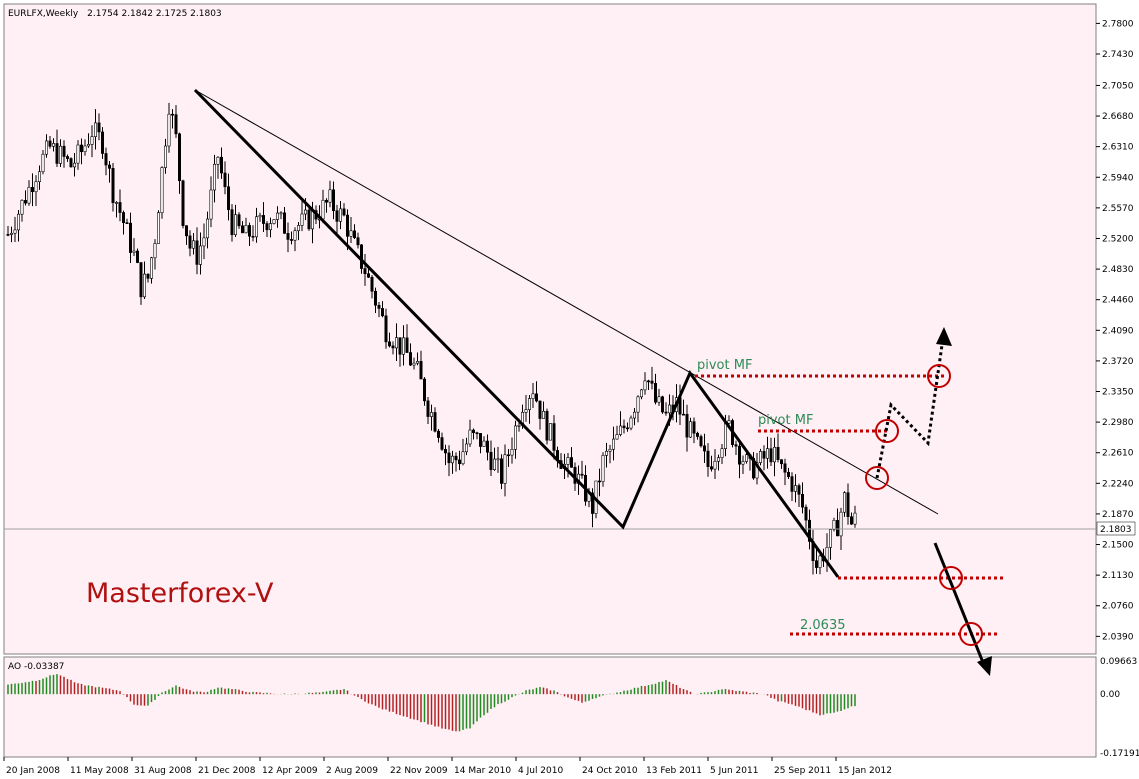  I want to click on y-tick-label: 2.7430, so click(1118, 55).